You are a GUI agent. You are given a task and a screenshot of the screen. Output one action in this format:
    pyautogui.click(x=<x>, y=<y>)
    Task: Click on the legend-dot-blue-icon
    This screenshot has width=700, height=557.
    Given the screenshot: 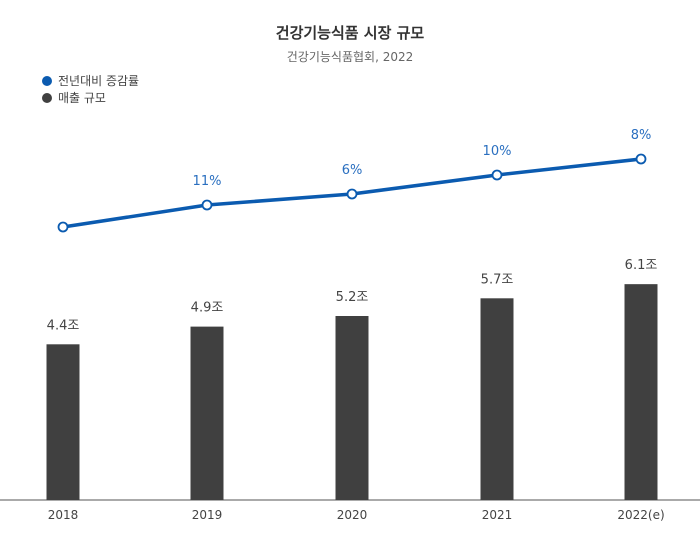 What is the action you would take?
    pyautogui.click(x=47, y=80)
    